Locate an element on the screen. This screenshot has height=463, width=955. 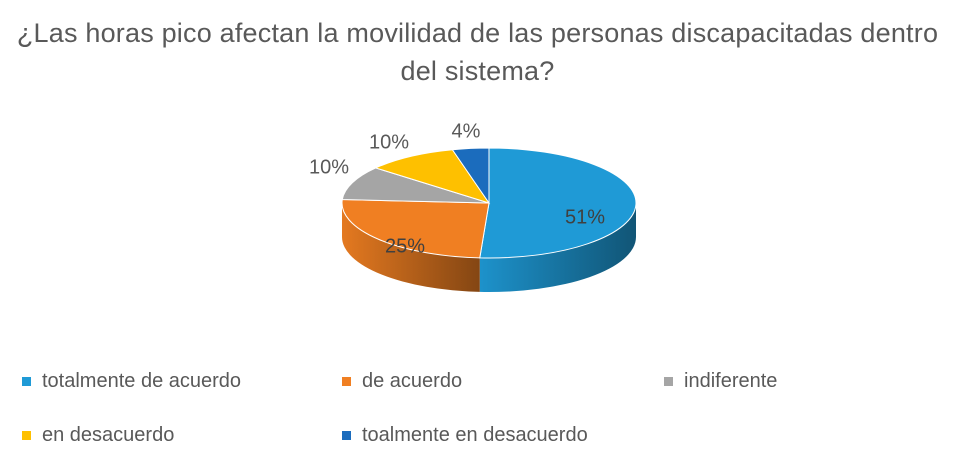
pie-slice-indiferente is located at coordinates (415, 185).